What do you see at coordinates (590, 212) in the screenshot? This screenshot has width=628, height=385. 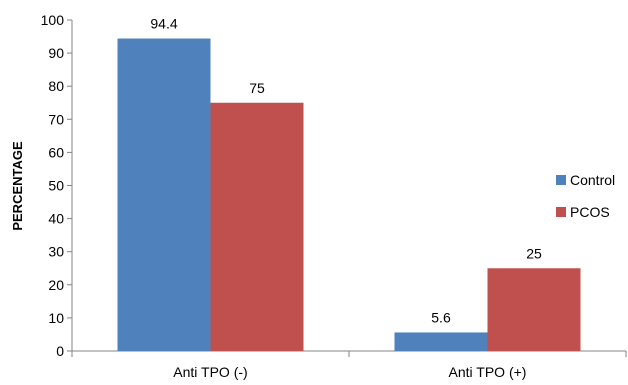 I see `legend-label-pcos: PCOS` at bounding box center [590, 212].